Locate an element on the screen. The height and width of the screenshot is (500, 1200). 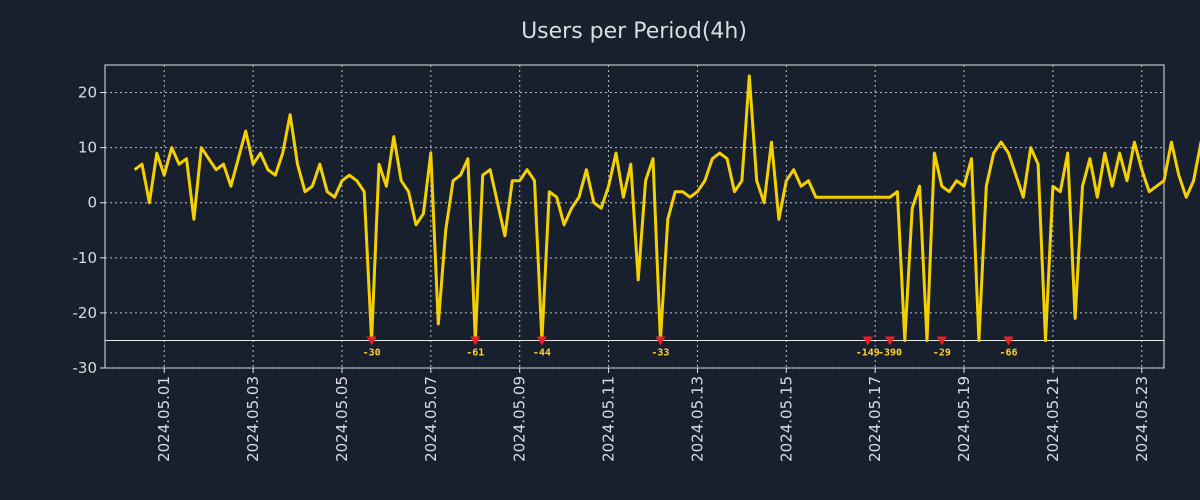
y-tick-label: -20 is located at coordinates (85, 313).